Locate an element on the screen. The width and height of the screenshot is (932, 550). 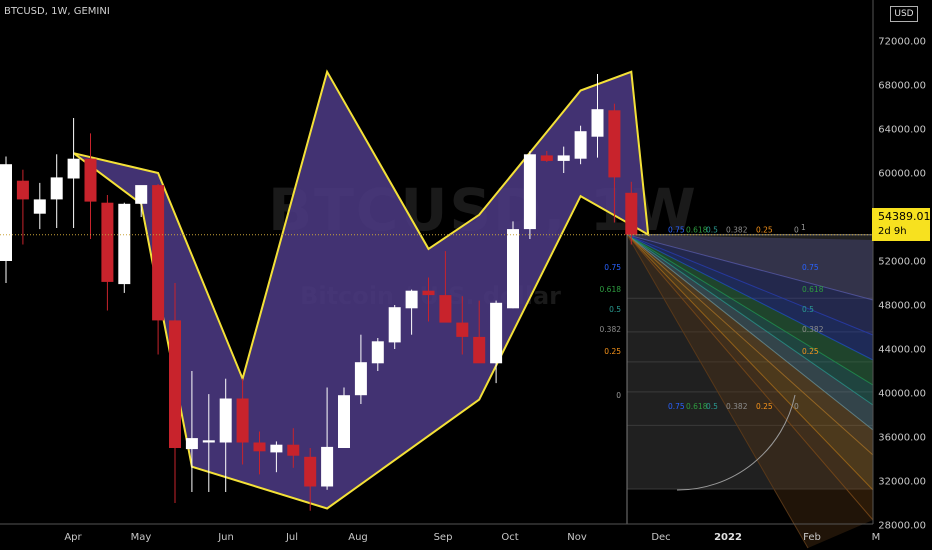
fib-label-left: 0.618 is located at coordinates (611, 289).